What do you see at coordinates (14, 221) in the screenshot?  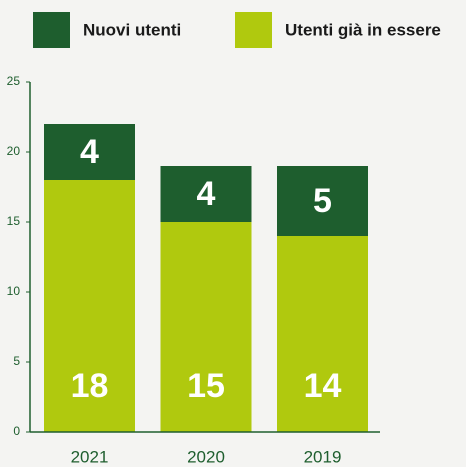 I see `y-tick-label: 15` at bounding box center [14, 221].